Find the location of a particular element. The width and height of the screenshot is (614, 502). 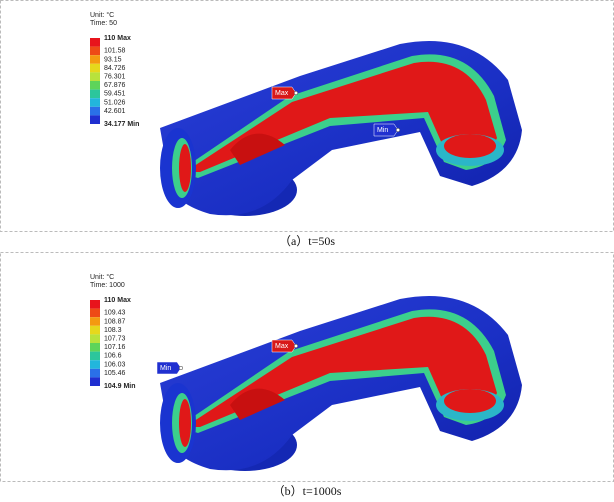

caption: （b）t=1000s is located at coordinates (307, 491).